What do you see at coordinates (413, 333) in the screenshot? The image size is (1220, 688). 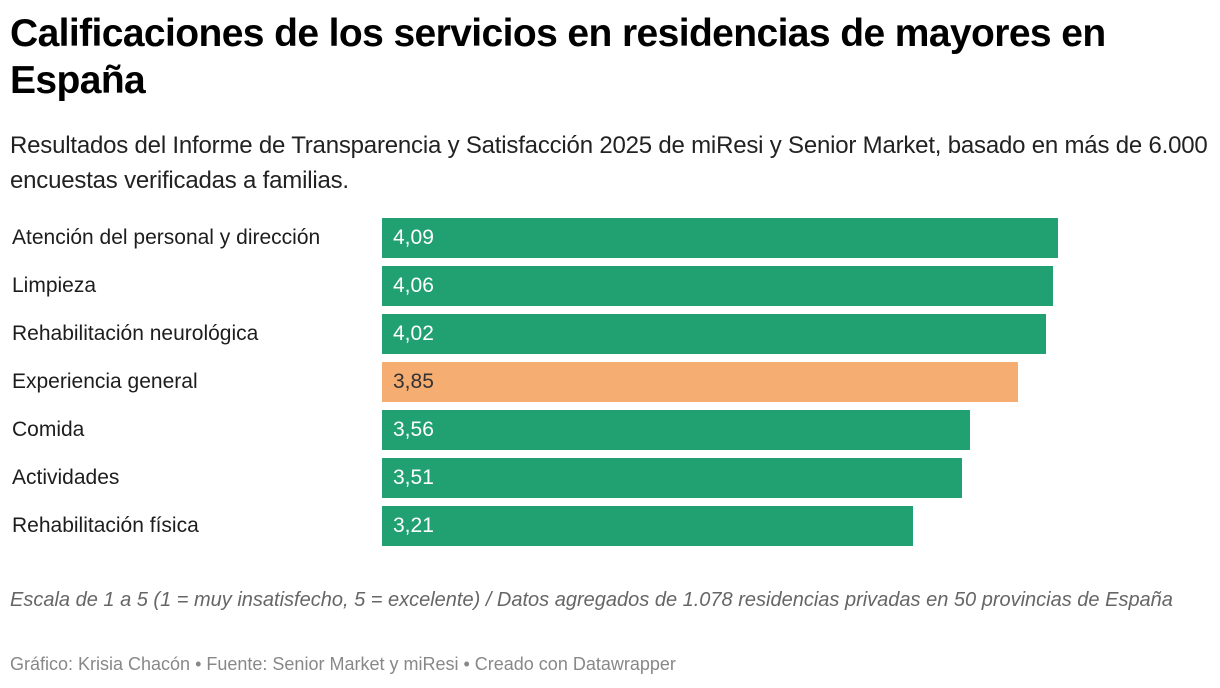 I see `value-label: 4,02` at bounding box center [413, 333].